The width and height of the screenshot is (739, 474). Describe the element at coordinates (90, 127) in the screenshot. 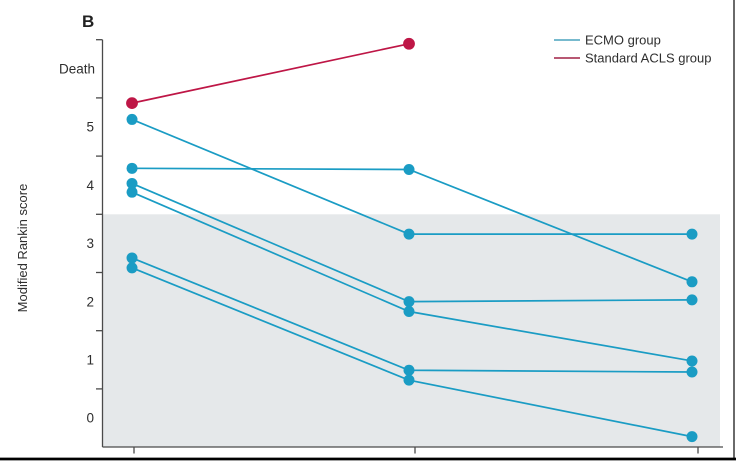

I see `y-label-5: 5` at that location.